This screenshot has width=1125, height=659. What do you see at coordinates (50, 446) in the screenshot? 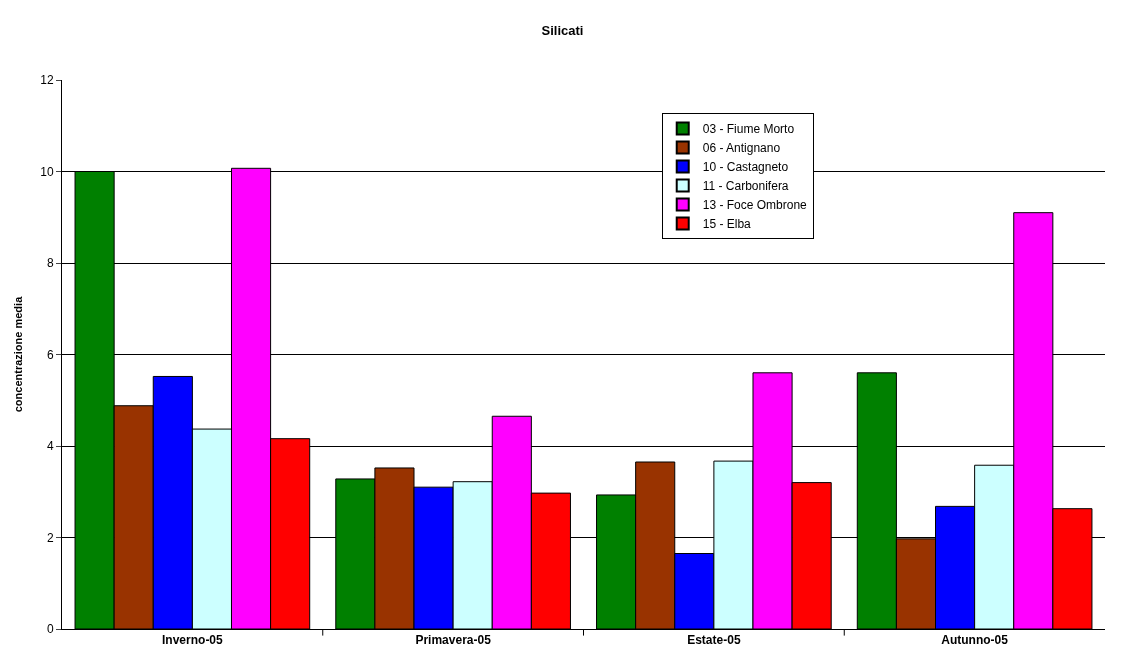
I see `y-tick-label: 4` at bounding box center [50, 446].